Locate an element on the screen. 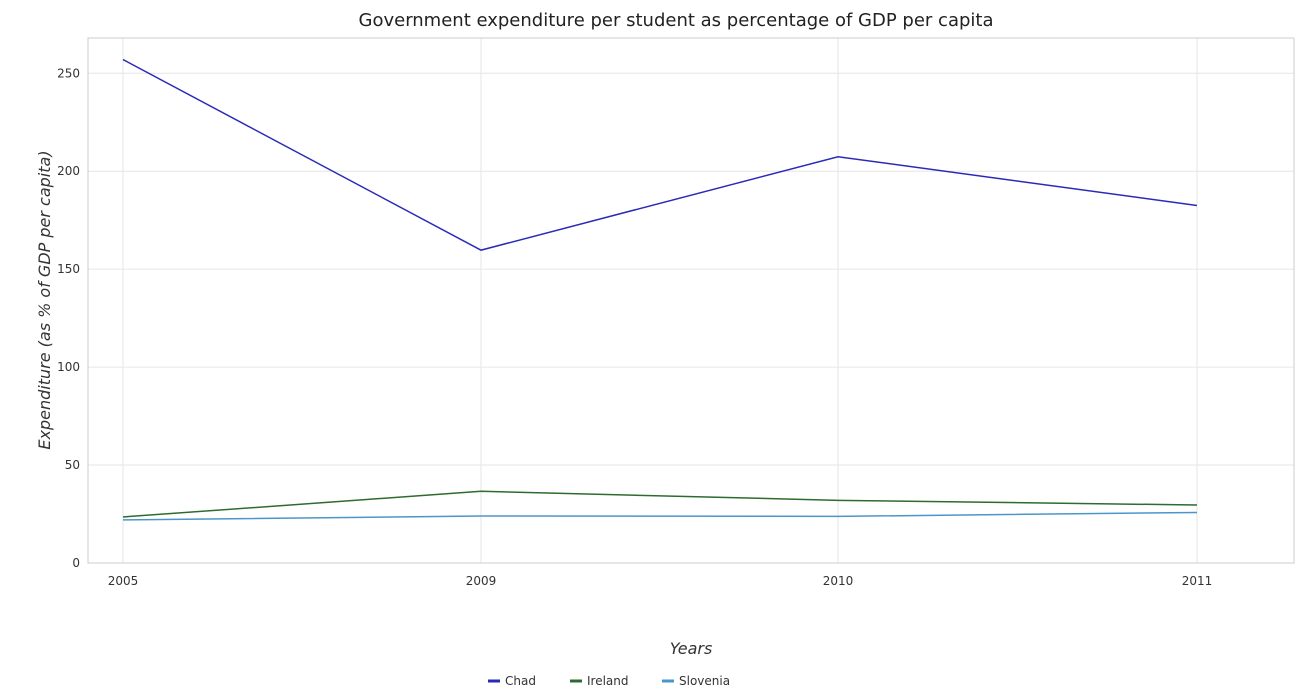 The width and height of the screenshot is (1298, 700). legend-label-ireland: Ireland is located at coordinates (608, 681).